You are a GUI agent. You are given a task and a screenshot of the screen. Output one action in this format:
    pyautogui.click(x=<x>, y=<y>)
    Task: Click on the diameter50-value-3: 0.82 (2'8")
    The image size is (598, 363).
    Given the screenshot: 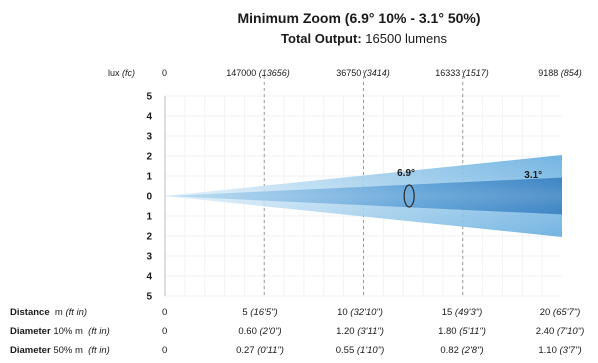 What is the action you would take?
    pyautogui.click(x=461, y=350)
    